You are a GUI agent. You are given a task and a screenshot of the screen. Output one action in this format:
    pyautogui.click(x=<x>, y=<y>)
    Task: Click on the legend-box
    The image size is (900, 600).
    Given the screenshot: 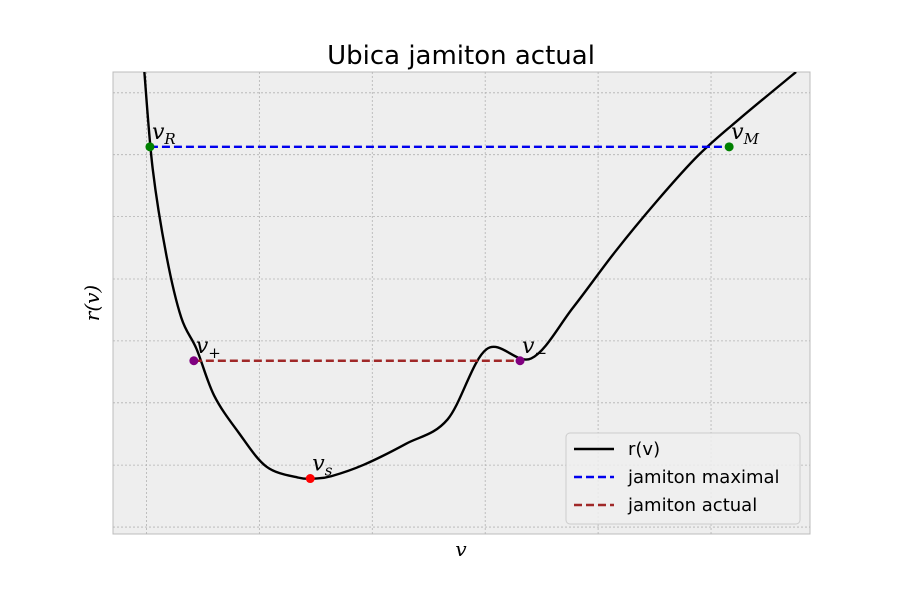 What is the action you would take?
    pyautogui.click(x=683, y=478)
    